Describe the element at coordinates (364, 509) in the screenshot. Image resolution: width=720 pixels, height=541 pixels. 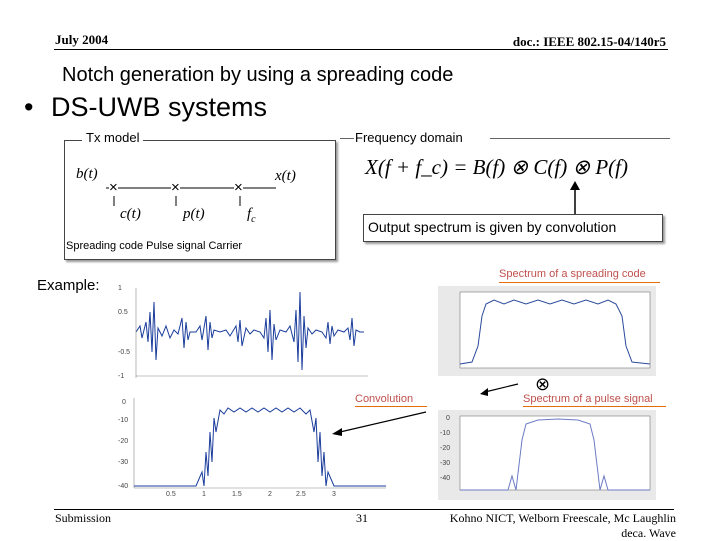
I see `footer-rule` at that location.